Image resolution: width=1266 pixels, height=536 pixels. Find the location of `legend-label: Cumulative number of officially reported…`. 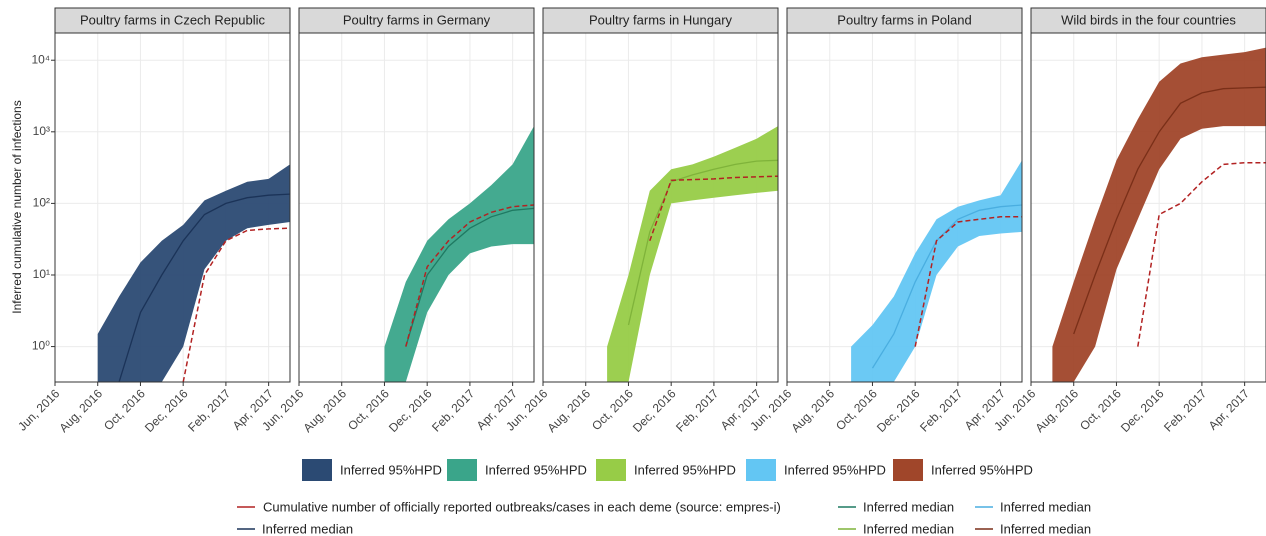

legend-label: Cumulative number of officially reported… is located at coordinates (522, 506).